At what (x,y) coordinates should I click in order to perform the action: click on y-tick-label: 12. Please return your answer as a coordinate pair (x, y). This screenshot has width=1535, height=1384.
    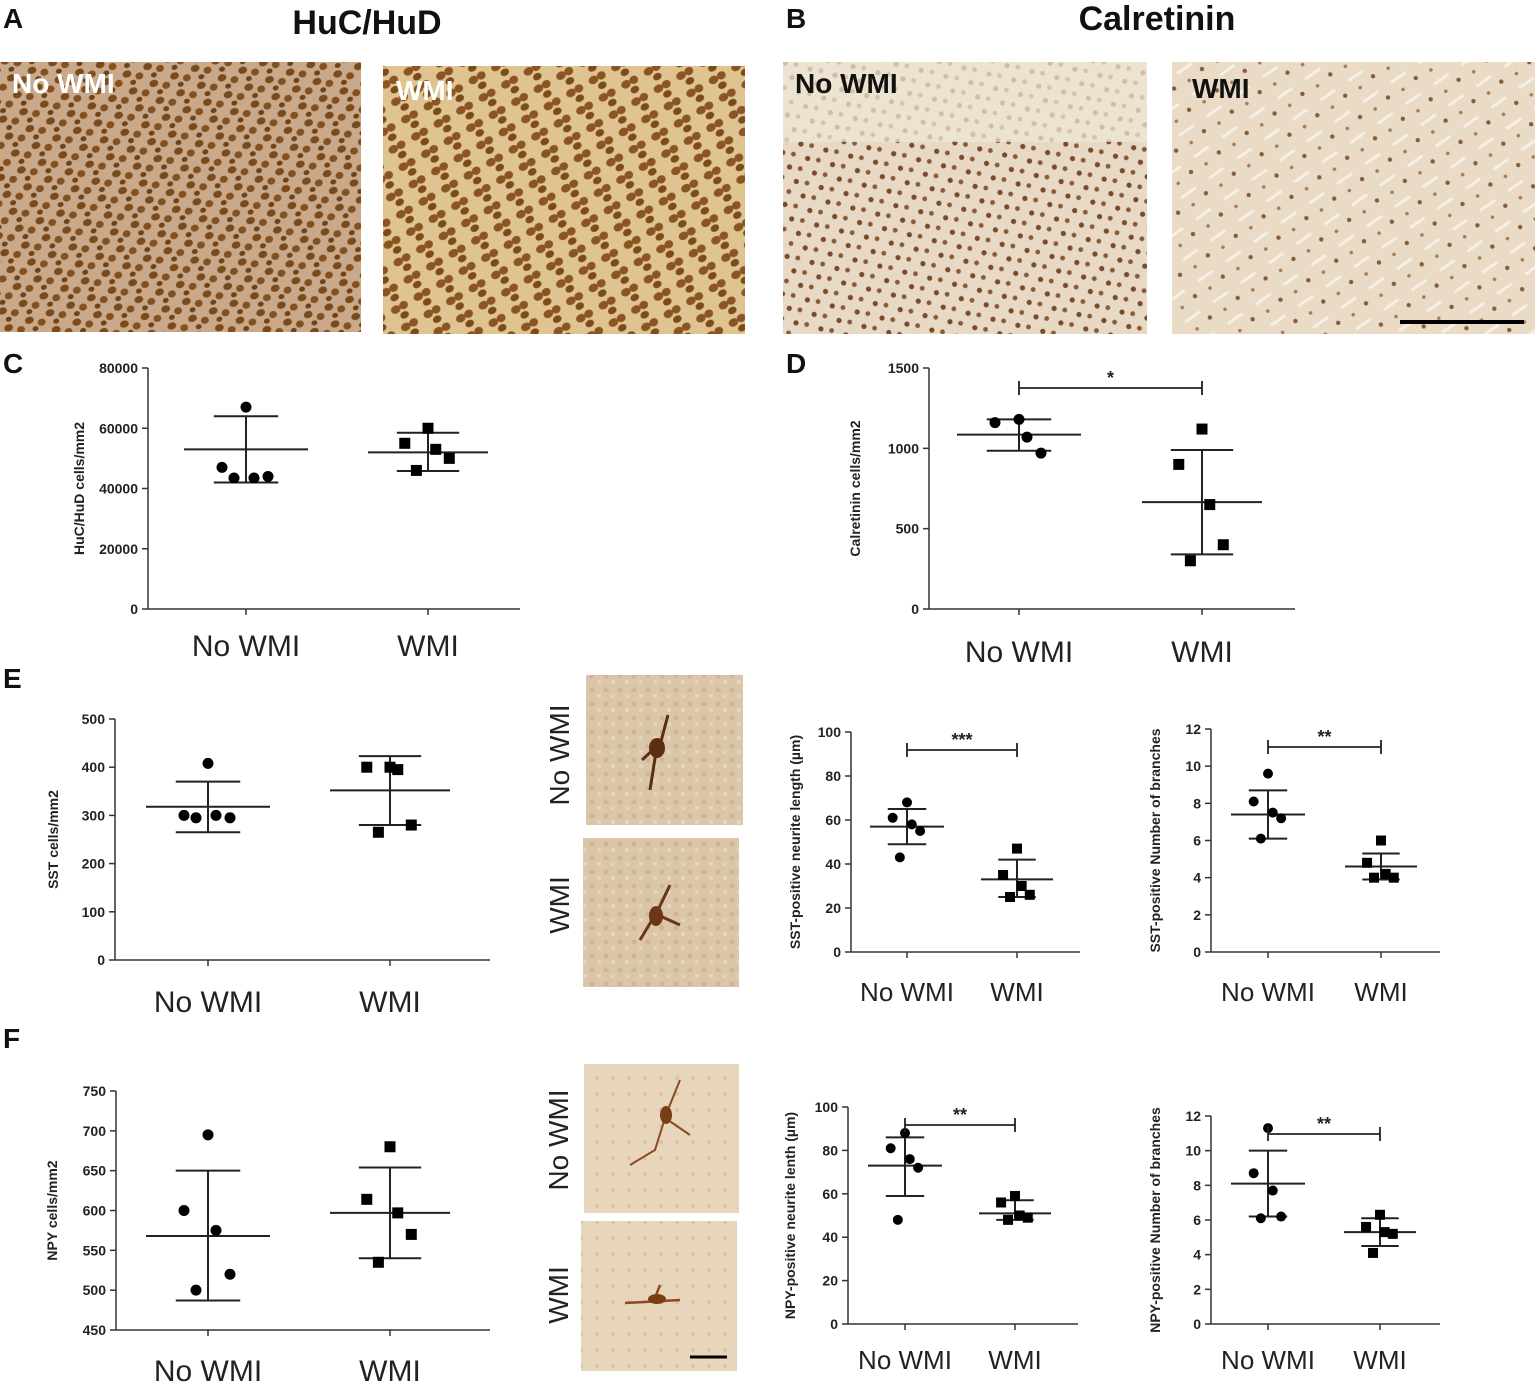
    Looking at the image, I should click on (1193, 1116).